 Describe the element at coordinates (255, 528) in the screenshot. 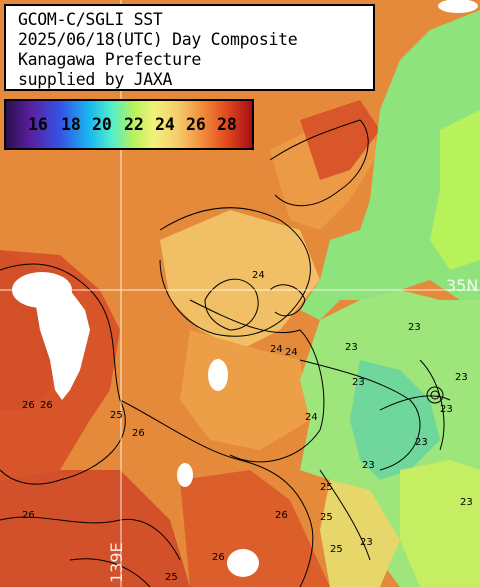

I see `sea-warm-south` at that location.